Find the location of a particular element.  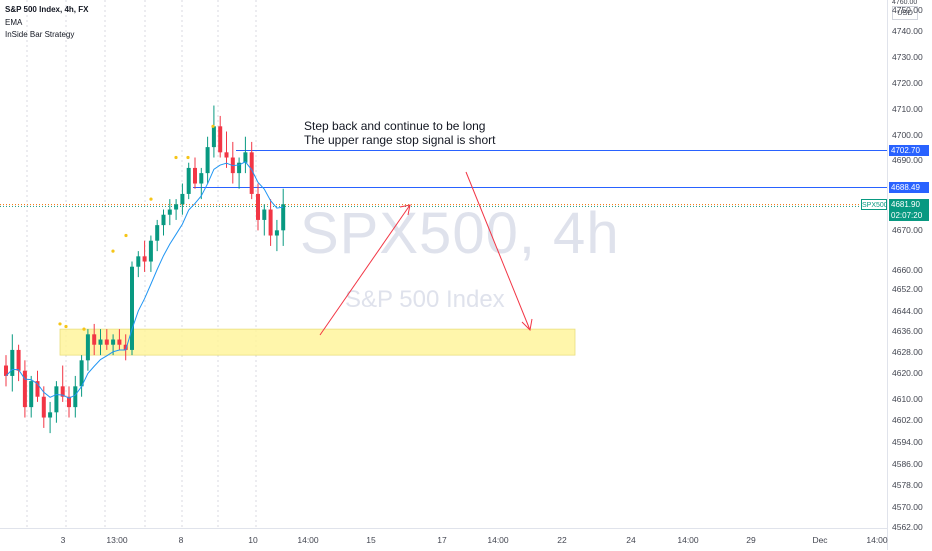

time-tick-label: 17 is located at coordinates (442, 540).